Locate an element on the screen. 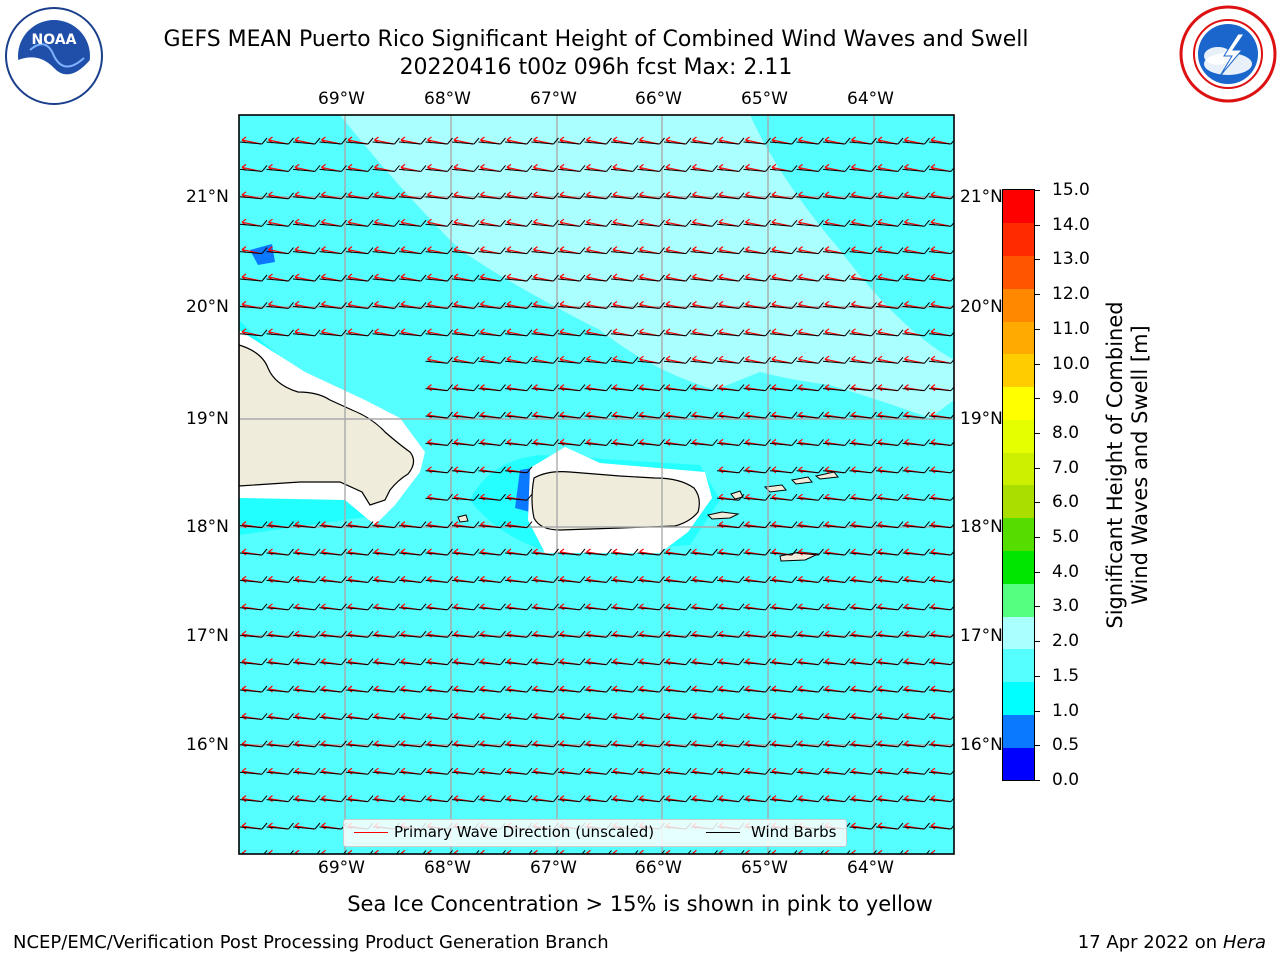  lon-label-top: 64°W is located at coordinates (870, 99).